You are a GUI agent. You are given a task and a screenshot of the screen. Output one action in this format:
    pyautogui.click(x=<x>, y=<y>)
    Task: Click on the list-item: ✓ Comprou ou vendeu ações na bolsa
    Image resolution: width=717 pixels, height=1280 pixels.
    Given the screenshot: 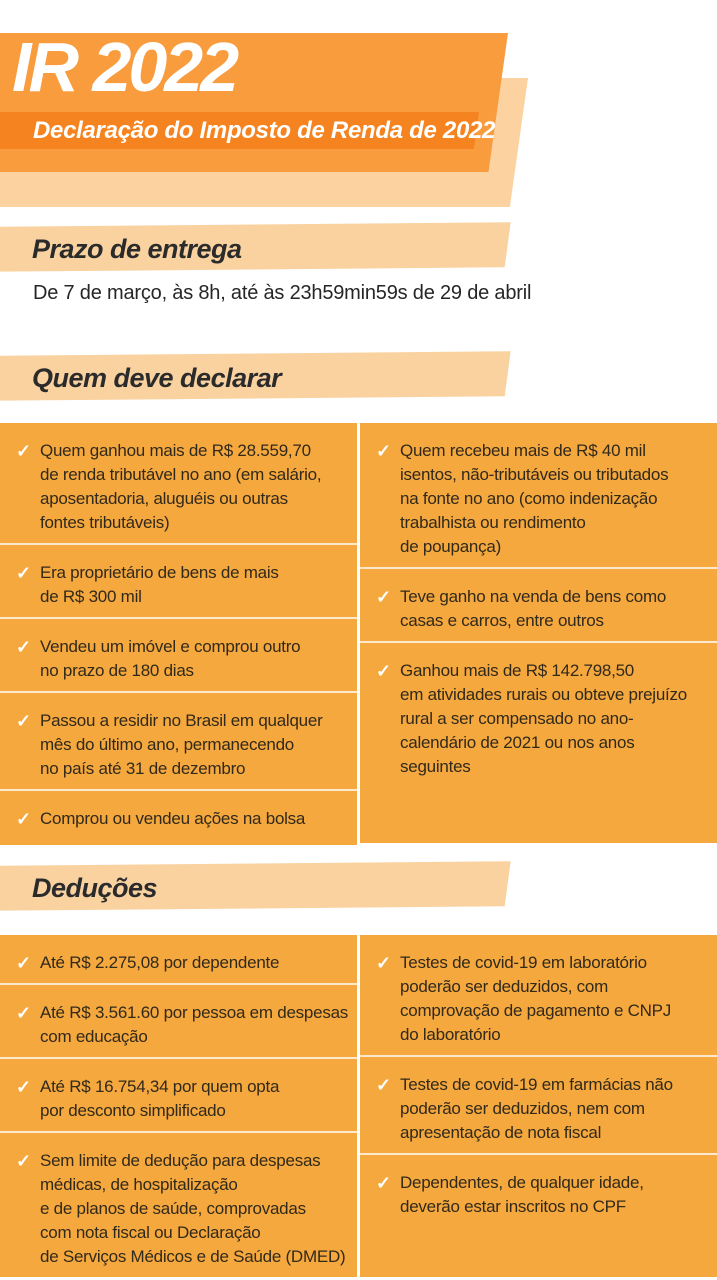 What is the action you would take?
    pyautogui.click(x=178, y=814)
    